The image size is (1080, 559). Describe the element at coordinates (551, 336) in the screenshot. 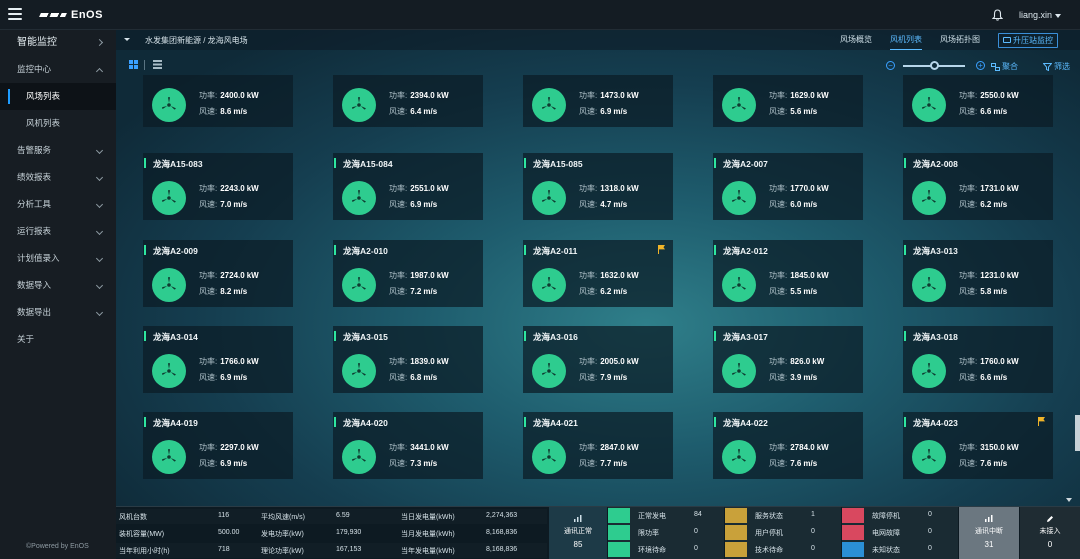

I see `turbine-name: 龙海A3-016` at that location.